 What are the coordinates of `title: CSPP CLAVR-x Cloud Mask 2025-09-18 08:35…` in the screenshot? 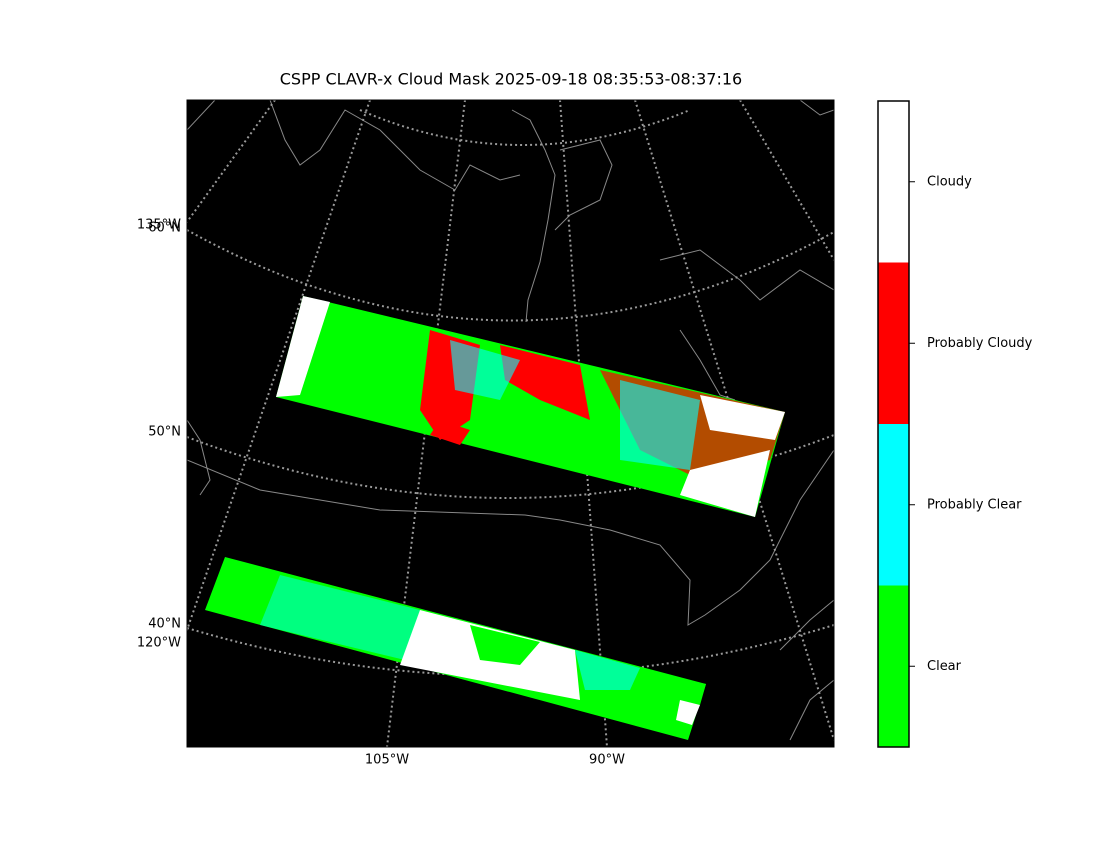 It's located at (511, 79).